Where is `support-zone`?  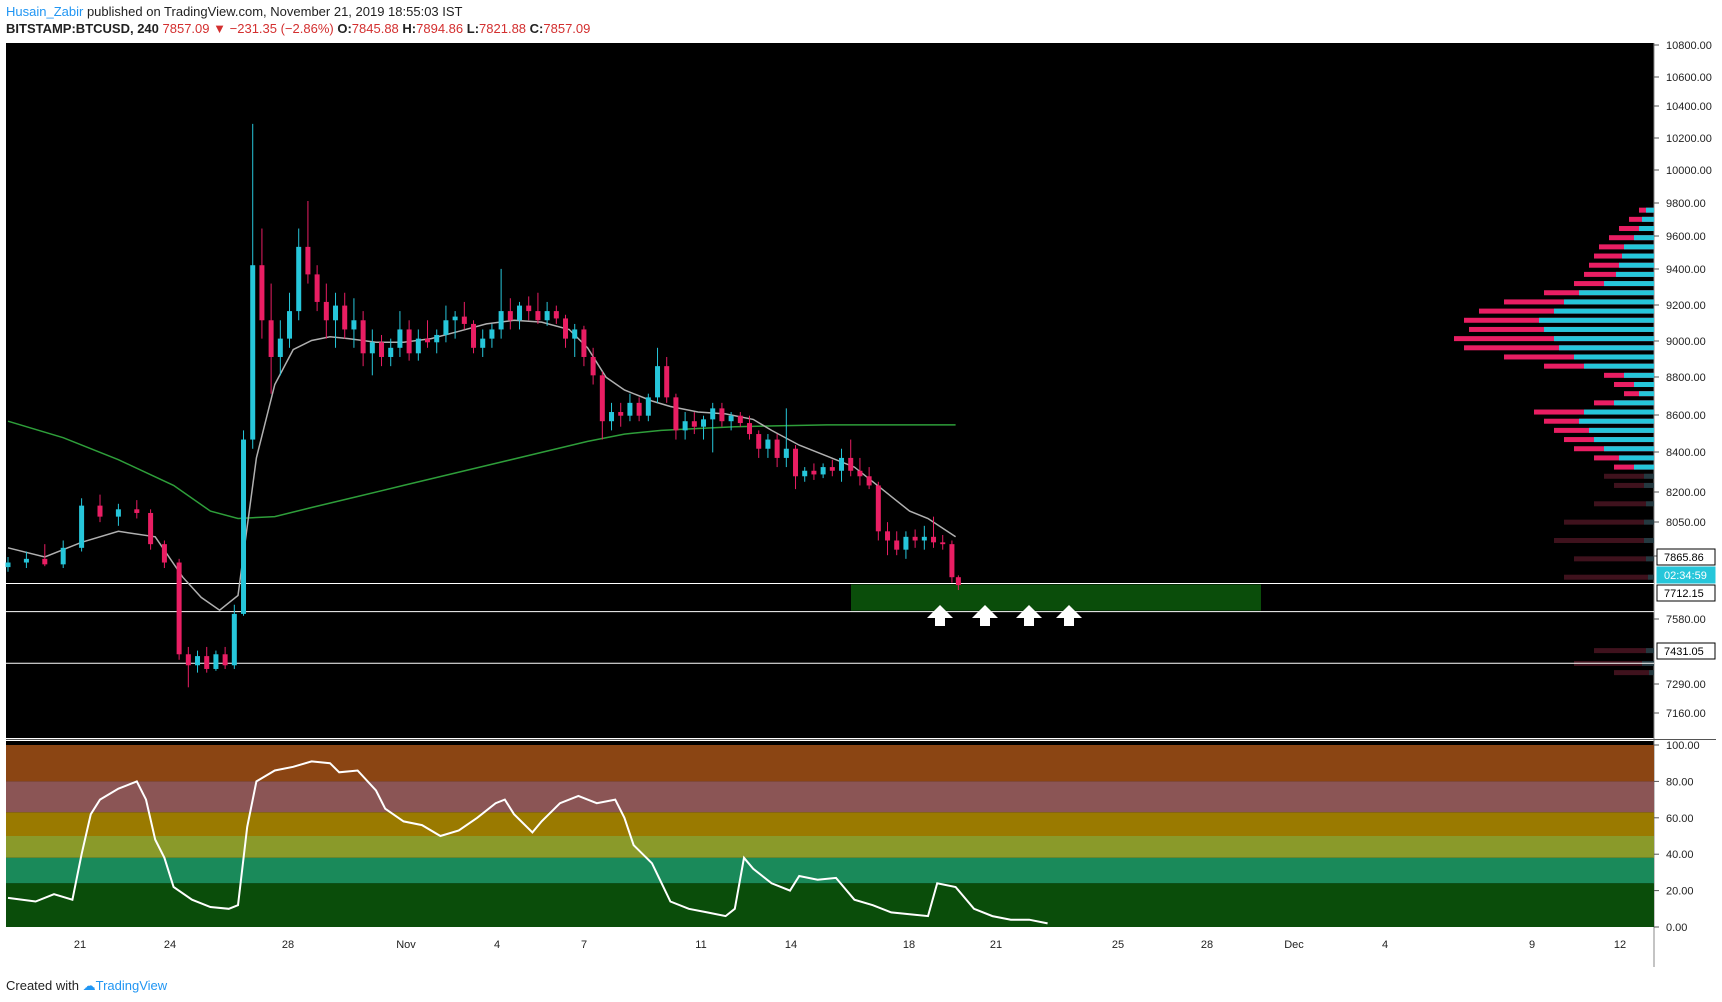 support-zone is located at coordinates (1056, 597).